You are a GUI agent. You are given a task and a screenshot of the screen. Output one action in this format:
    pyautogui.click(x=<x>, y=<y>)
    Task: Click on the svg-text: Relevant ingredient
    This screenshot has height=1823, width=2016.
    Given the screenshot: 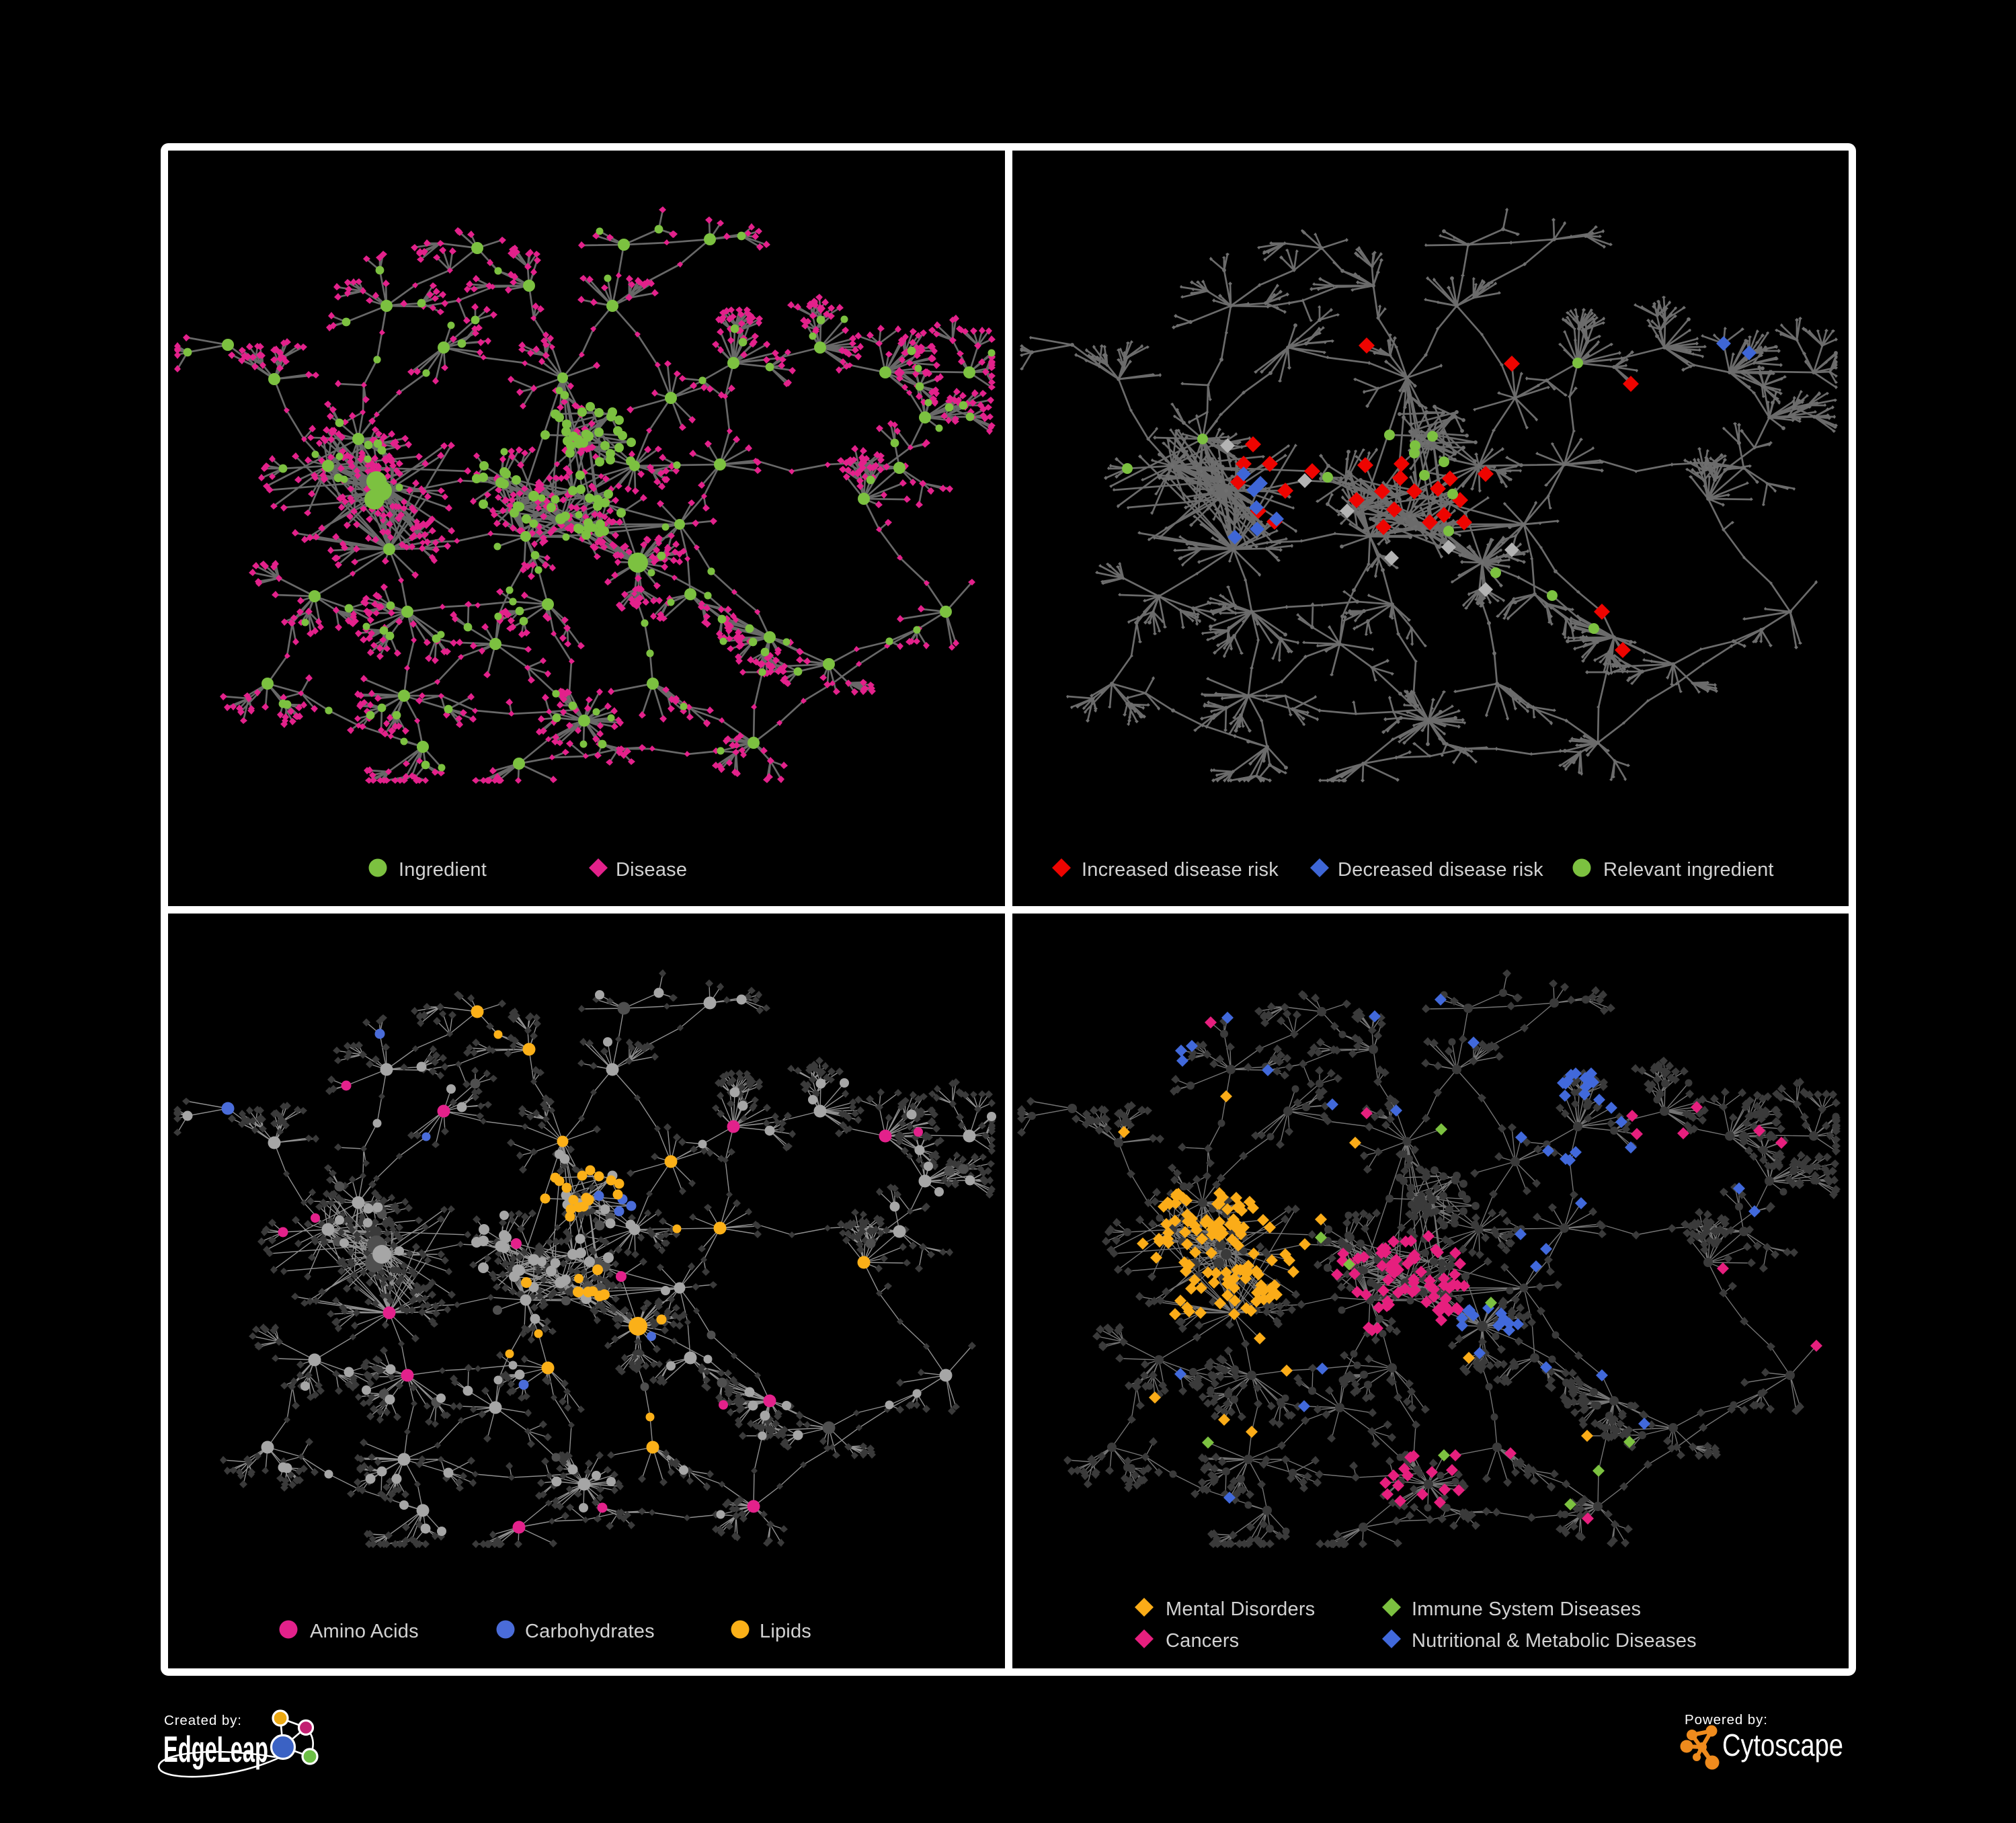 What is the action you would take?
    pyautogui.click(x=1688, y=870)
    